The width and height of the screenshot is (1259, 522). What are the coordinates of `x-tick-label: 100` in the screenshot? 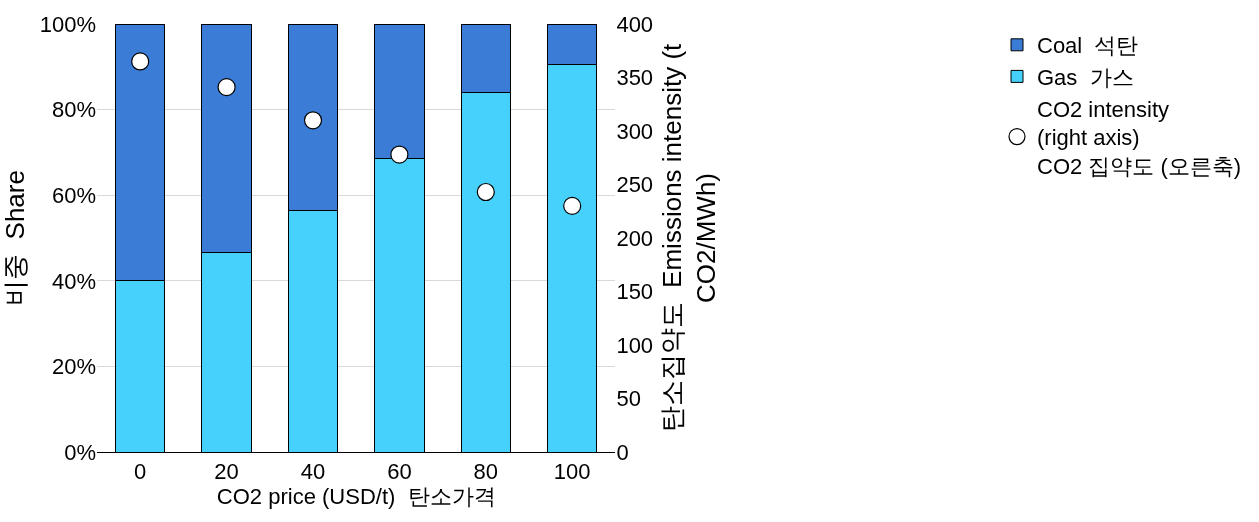 It's located at (572, 472).